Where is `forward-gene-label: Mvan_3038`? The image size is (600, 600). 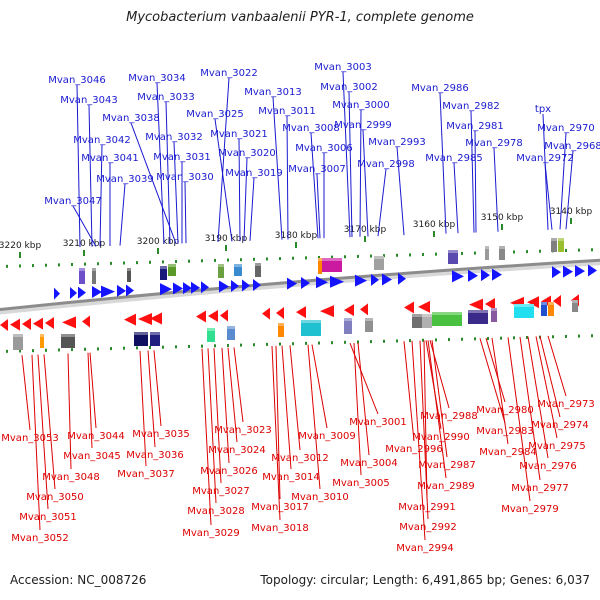 forward-gene-label: Mvan_3038 is located at coordinates (130, 118).